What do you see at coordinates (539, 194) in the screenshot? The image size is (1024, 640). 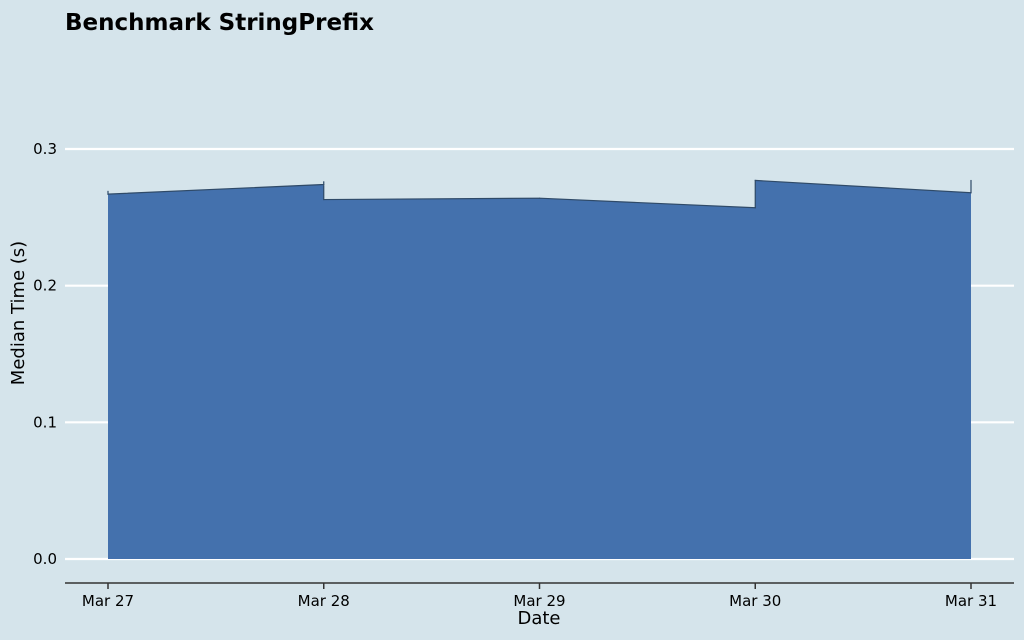 I see `area-line` at bounding box center [539, 194].